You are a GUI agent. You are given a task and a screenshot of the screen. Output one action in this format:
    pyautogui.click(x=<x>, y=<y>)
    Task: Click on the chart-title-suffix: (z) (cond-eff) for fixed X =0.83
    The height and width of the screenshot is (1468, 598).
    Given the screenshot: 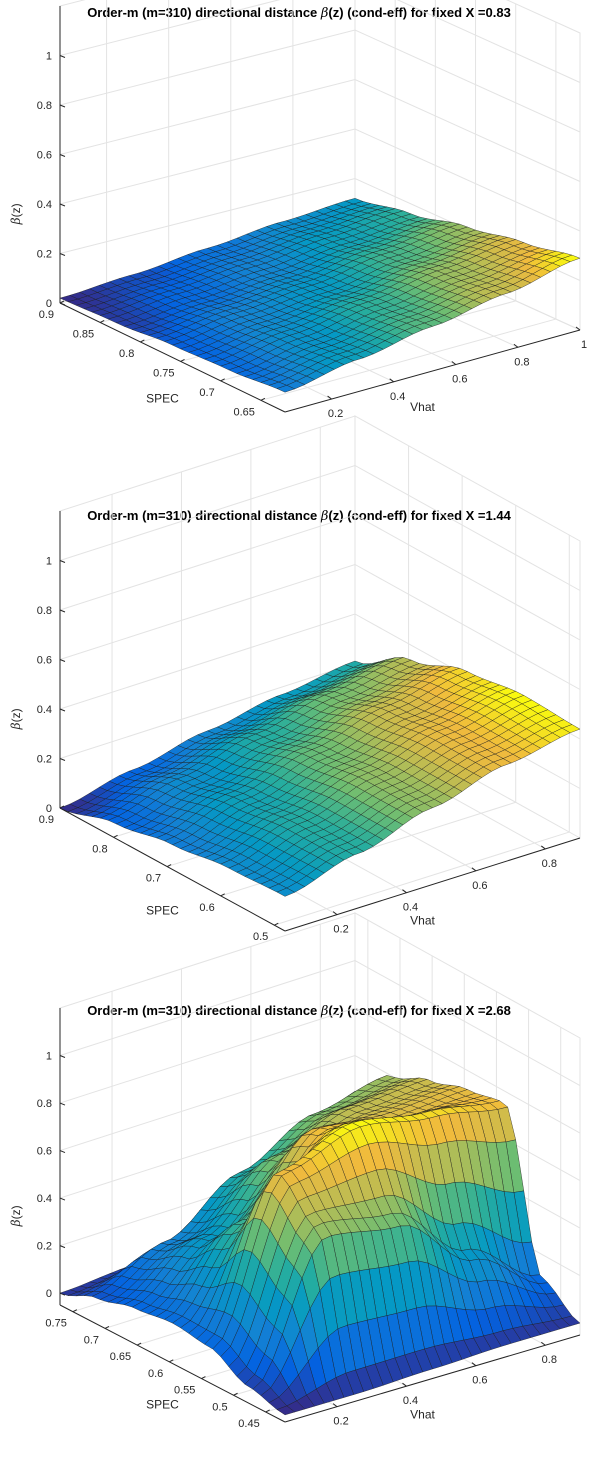 What is the action you would take?
    pyautogui.click(x=419, y=12)
    